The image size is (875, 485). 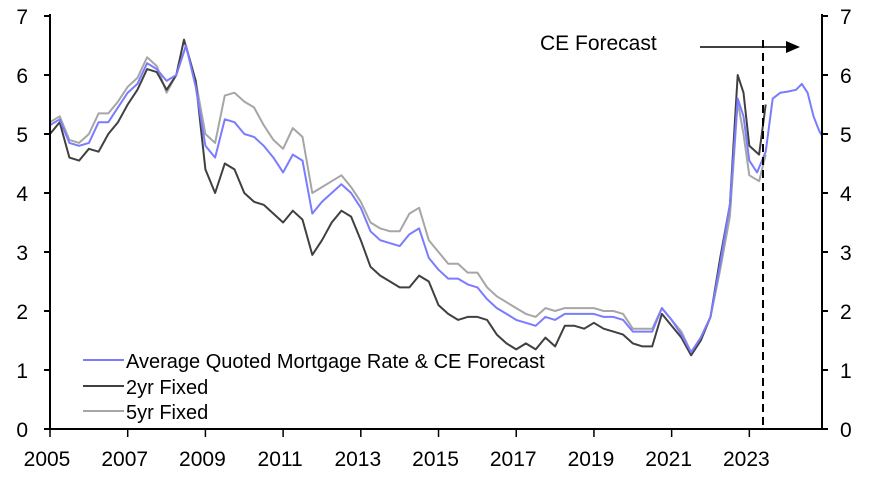 What do you see at coordinates (22, 371) in the screenshot?
I see `left-y-tick-label: 1` at bounding box center [22, 371].